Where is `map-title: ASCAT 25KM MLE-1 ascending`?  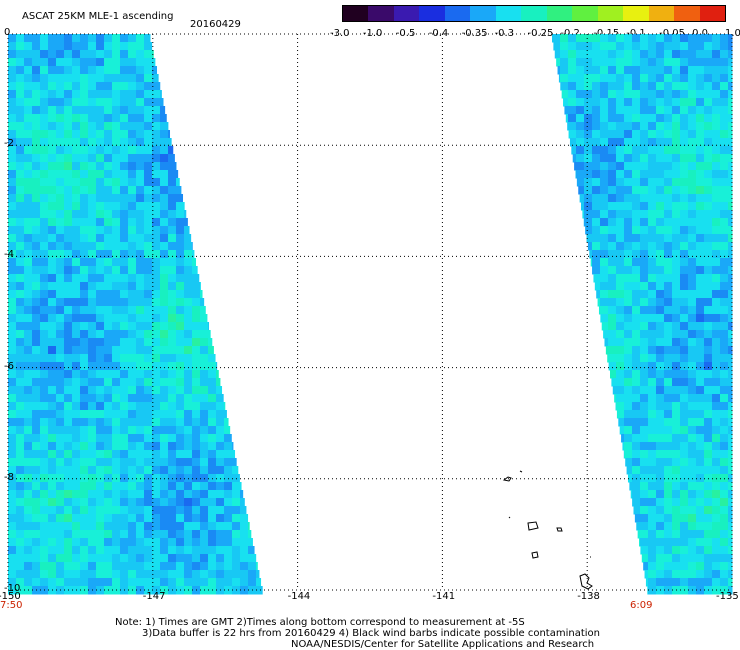 map-title: ASCAT 25KM MLE-1 ascending is located at coordinates (98, 16).